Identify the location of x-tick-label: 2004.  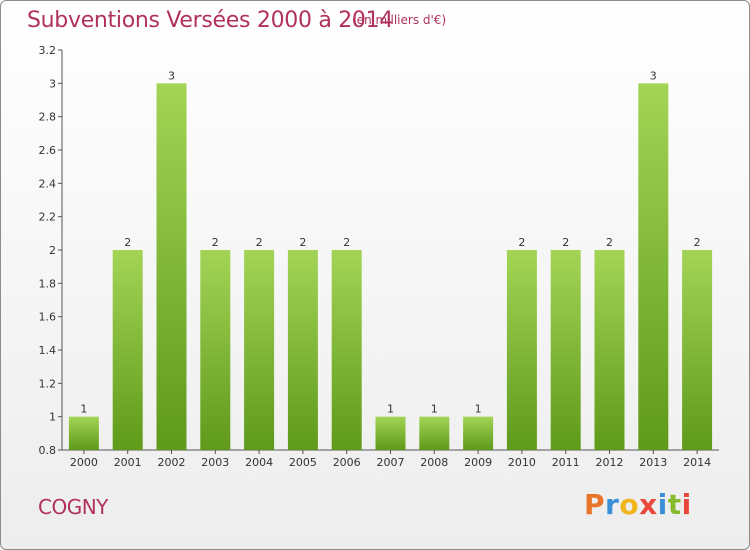
(259, 462).